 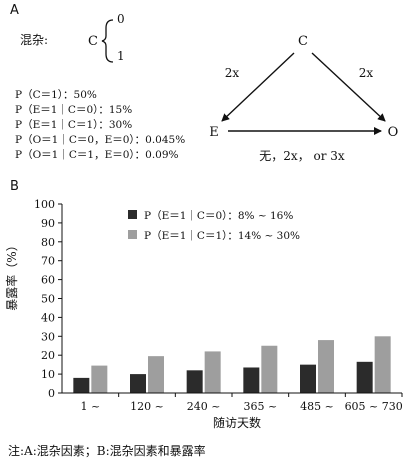 What do you see at coordinates (260, 406) in the screenshot?
I see `x-tick-label-4: 365 ~` at bounding box center [260, 406].